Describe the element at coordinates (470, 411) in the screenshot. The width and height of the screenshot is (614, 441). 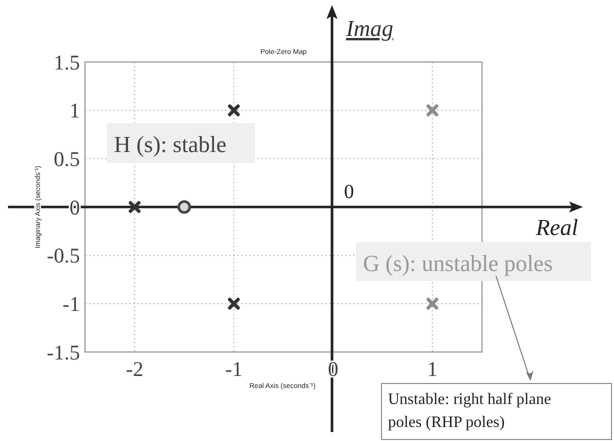
I see `text: Unstable: right half plane poles (RHP poles)` at that location.